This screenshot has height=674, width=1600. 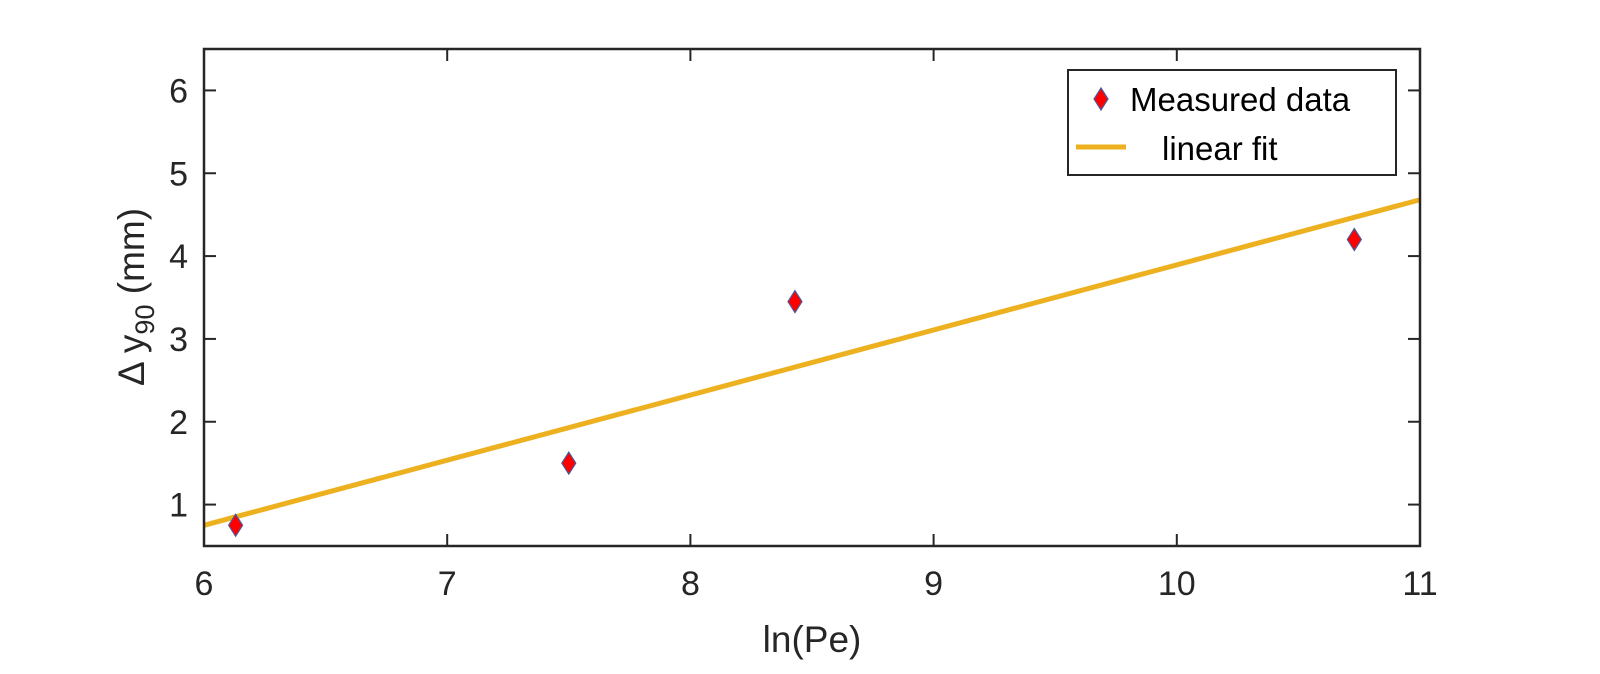 What do you see at coordinates (447, 584) in the screenshot?
I see `x-tick-label: 7` at bounding box center [447, 584].